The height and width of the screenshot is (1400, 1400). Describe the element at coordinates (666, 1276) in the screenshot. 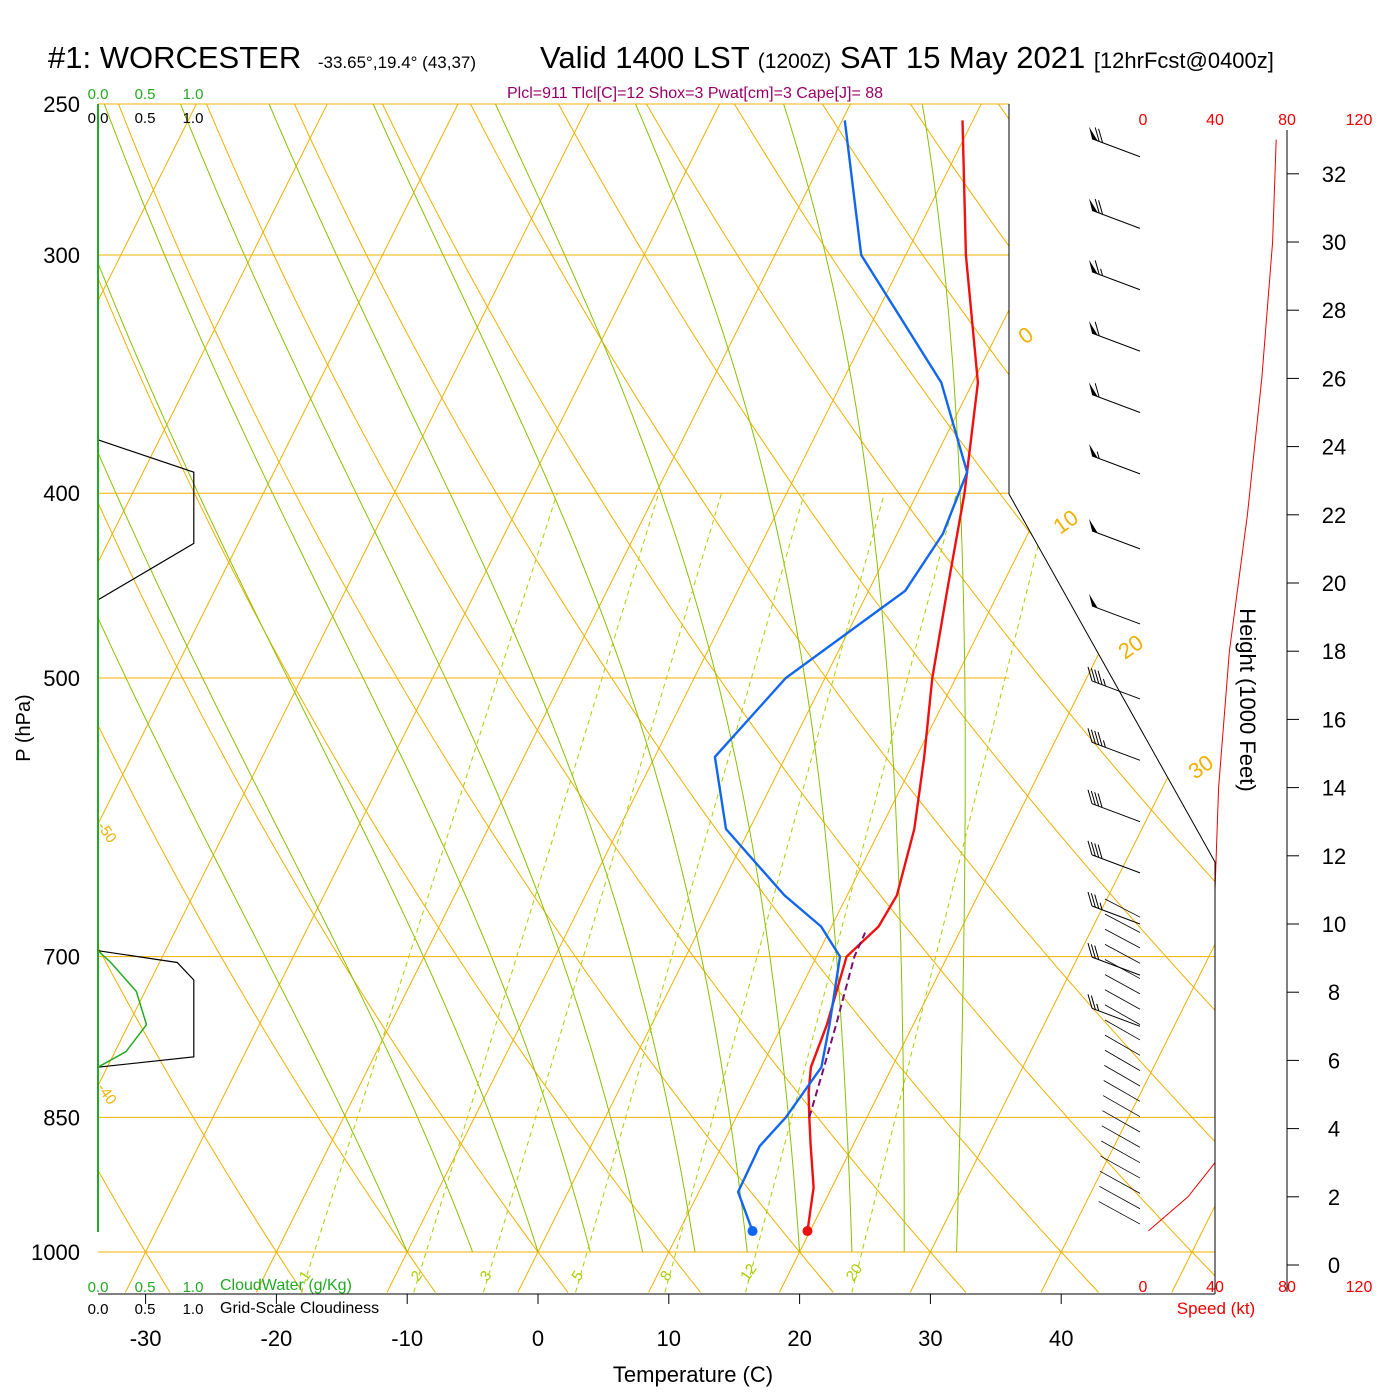

I see `mixing-ratio-label: 8` at that location.